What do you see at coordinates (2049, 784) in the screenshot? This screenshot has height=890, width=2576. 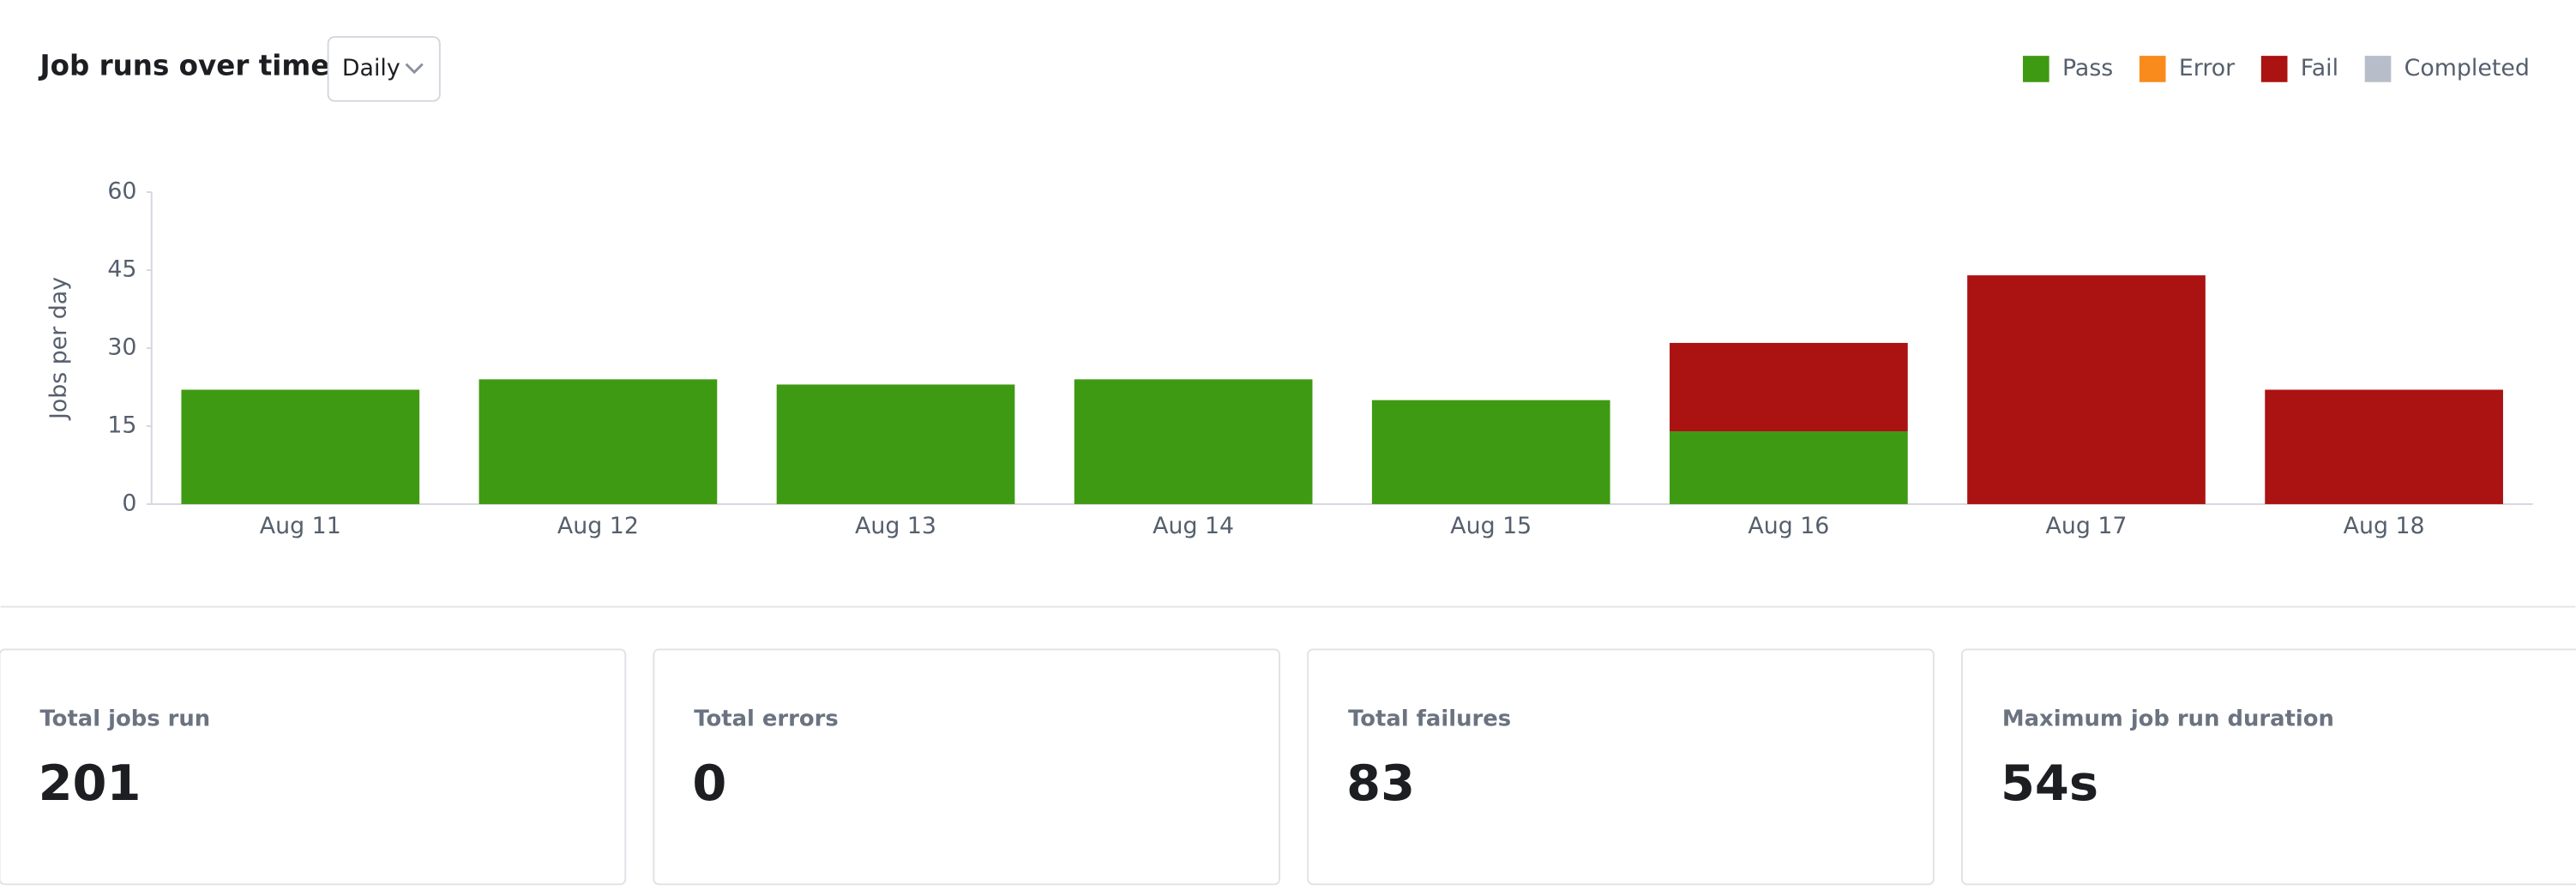 I see `stat-value: 54s` at bounding box center [2049, 784].